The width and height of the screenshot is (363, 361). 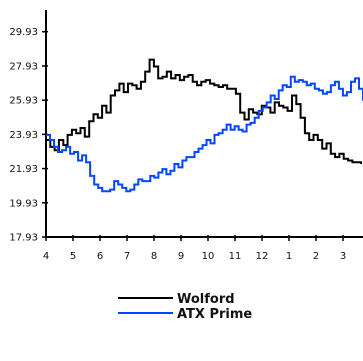 What do you see at coordinates (23, 135) in the screenshot?
I see `y-tick-label: 23.93` at bounding box center [23, 135].